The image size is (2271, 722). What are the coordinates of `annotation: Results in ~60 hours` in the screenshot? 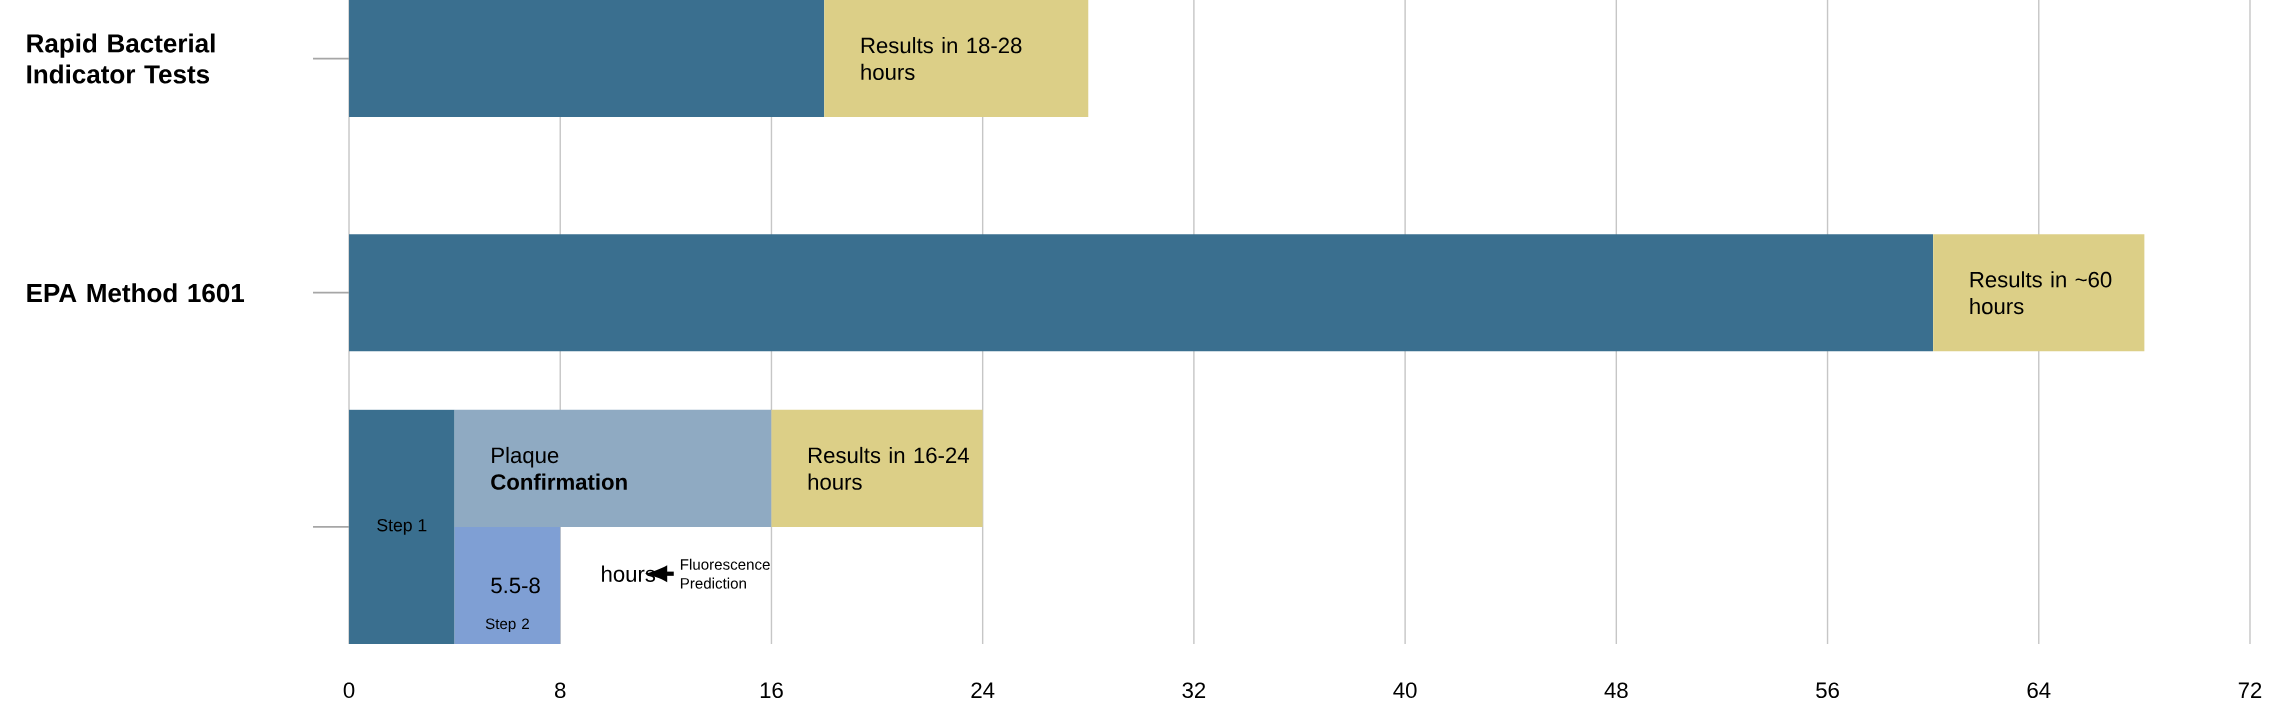 It's located at (2041, 293).